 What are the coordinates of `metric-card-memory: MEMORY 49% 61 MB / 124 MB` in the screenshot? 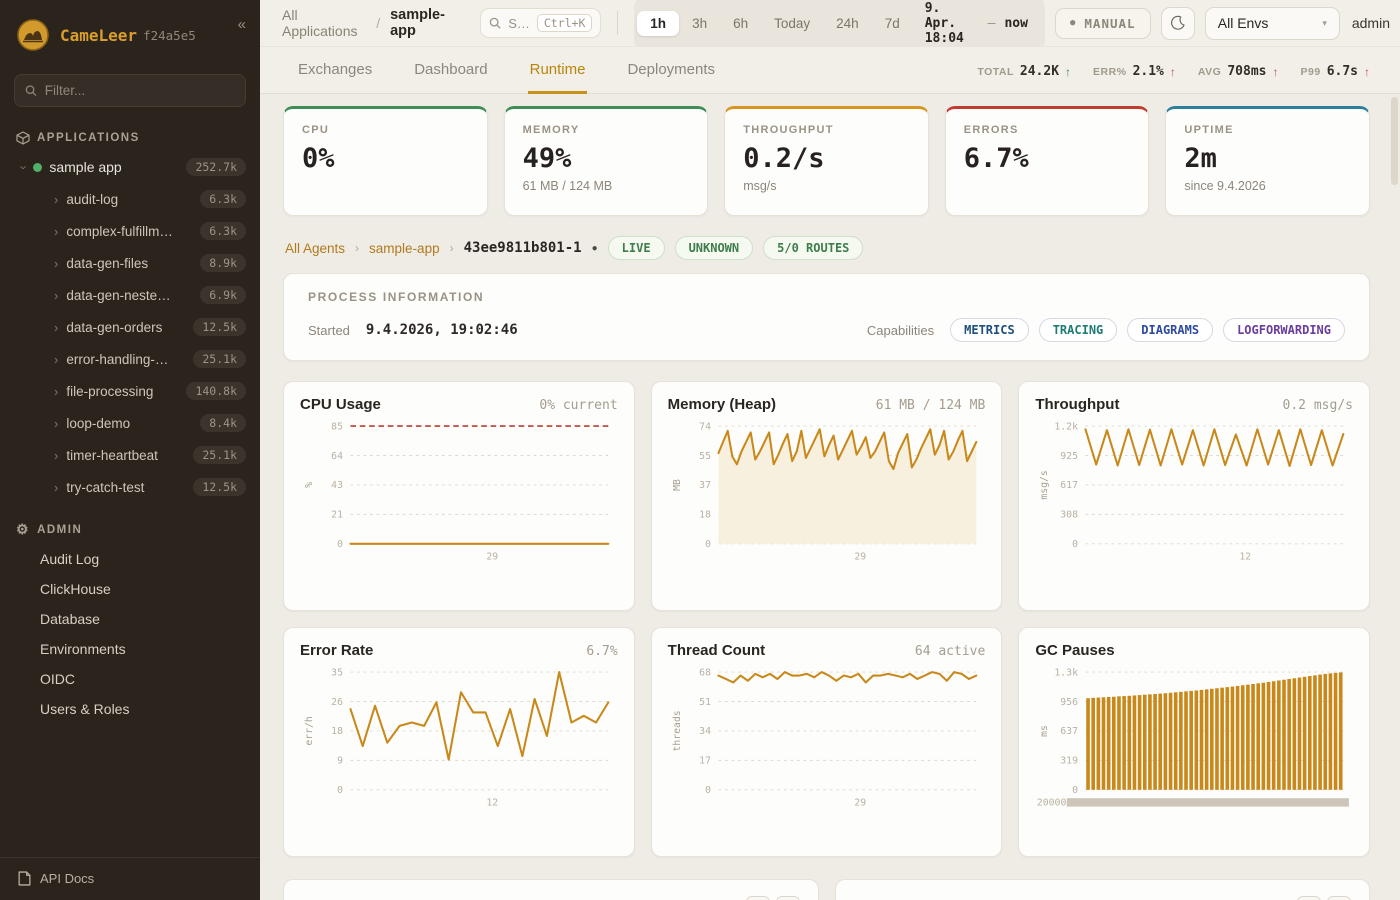 It's located at (606, 161).